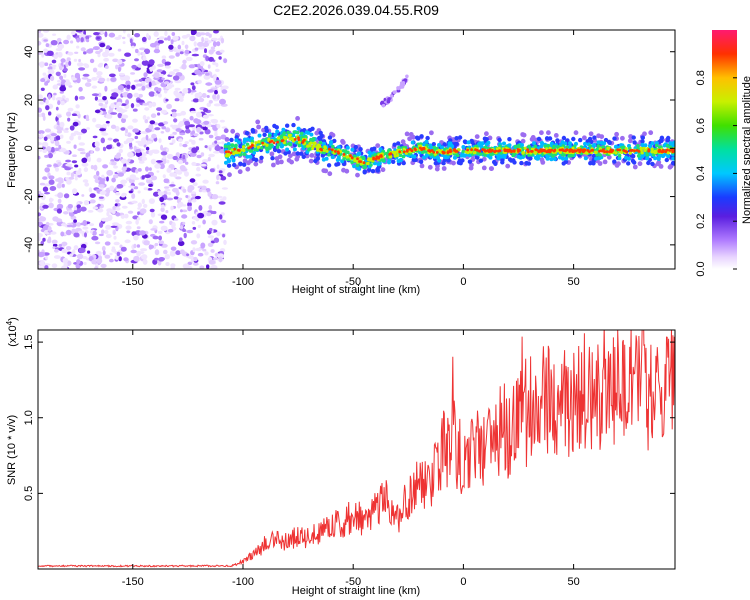  I want to click on spectrogram-y-tick-label-4: 40, so click(29, 52).